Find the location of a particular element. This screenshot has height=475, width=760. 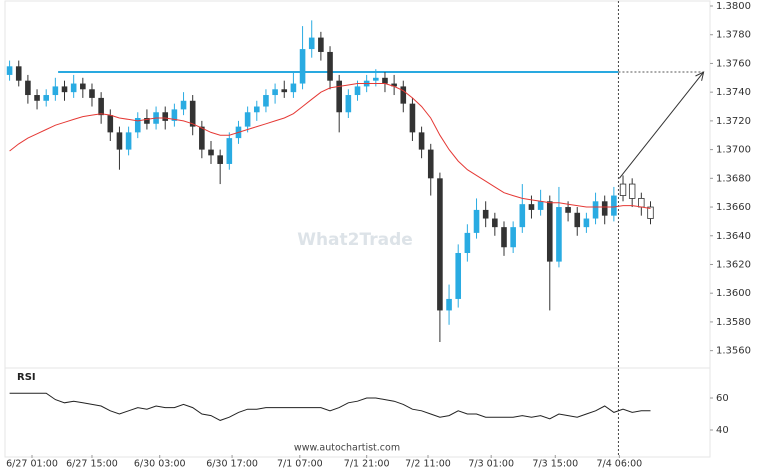

x-tick-label: 7/3 15:00 is located at coordinates (555, 464).